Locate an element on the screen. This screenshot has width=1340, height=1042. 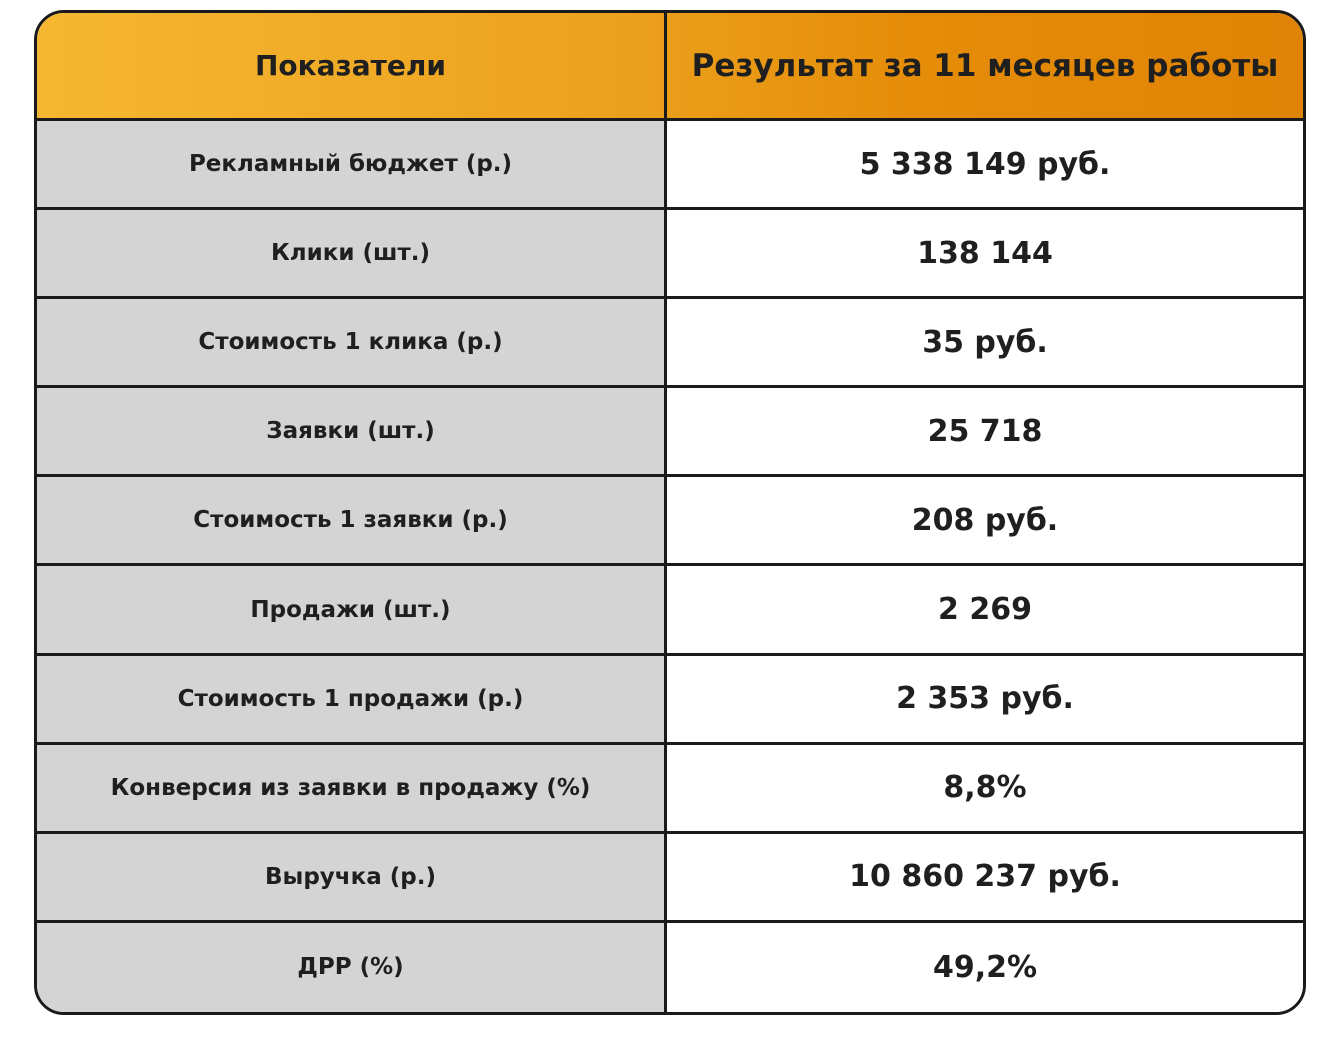
row-label-click-cost: Стоимость 1 клика (р.) is located at coordinates (352, 344).